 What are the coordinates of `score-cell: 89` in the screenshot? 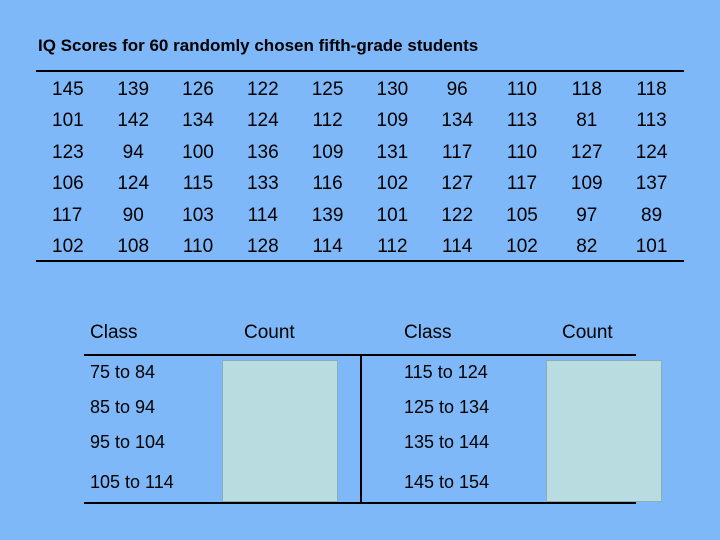 It's located at (652, 215).